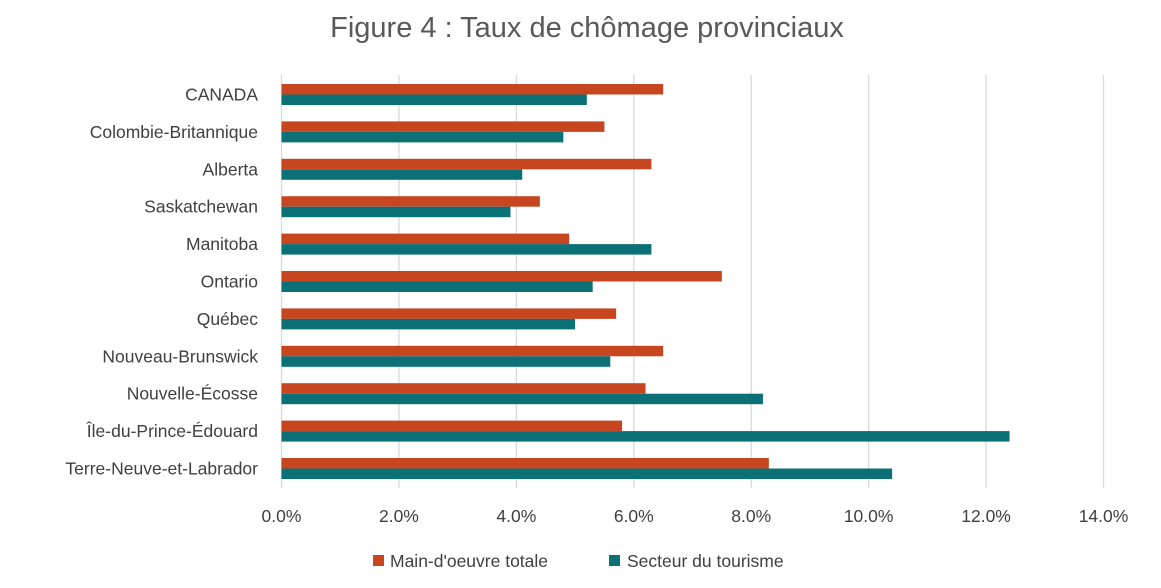  Describe the element at coordinates (705, 561) in the screenshot. I see `legend-label: Secteur du tourisme` at that location.